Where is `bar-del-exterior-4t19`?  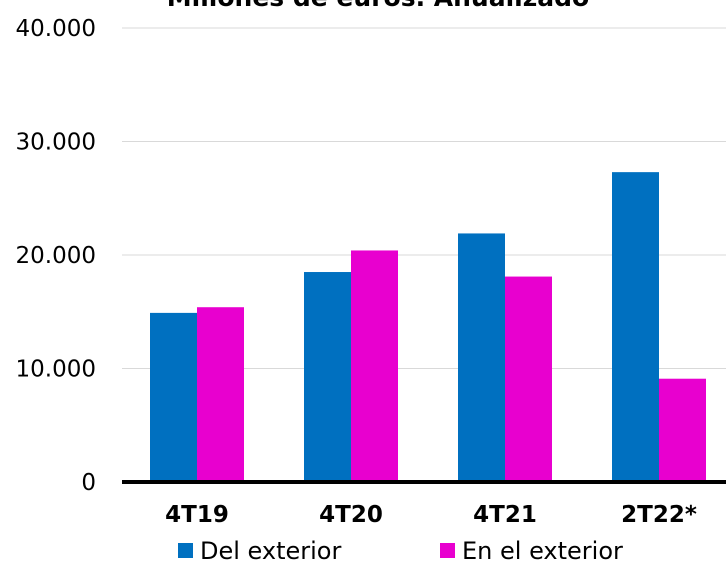
bar-del-exterior-4t19 is located at coordinates (173, 397).